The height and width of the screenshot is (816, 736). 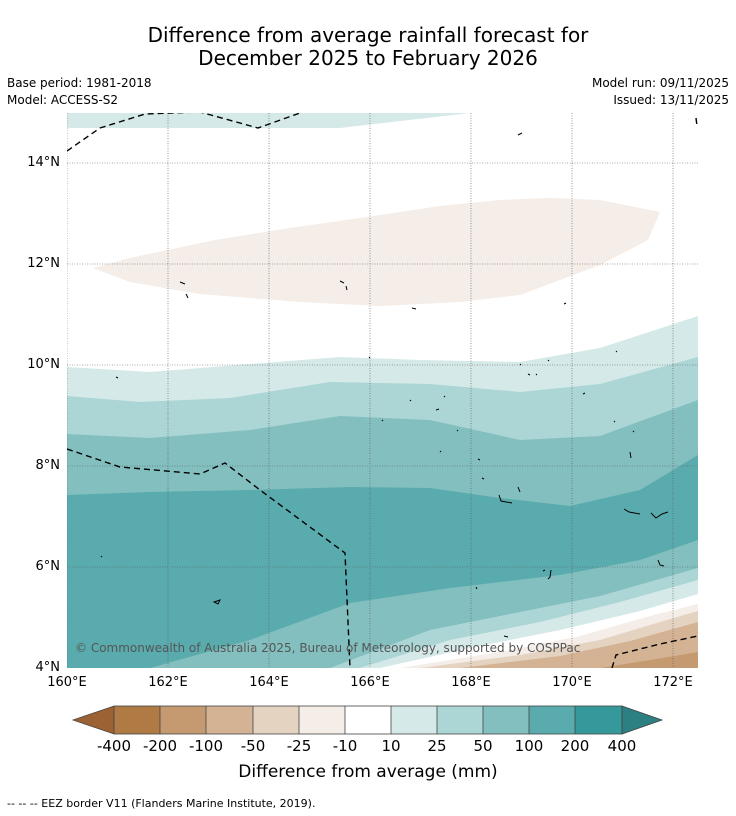 I want to click on band-neg100-neg50-south, so click(x=579, y=645).